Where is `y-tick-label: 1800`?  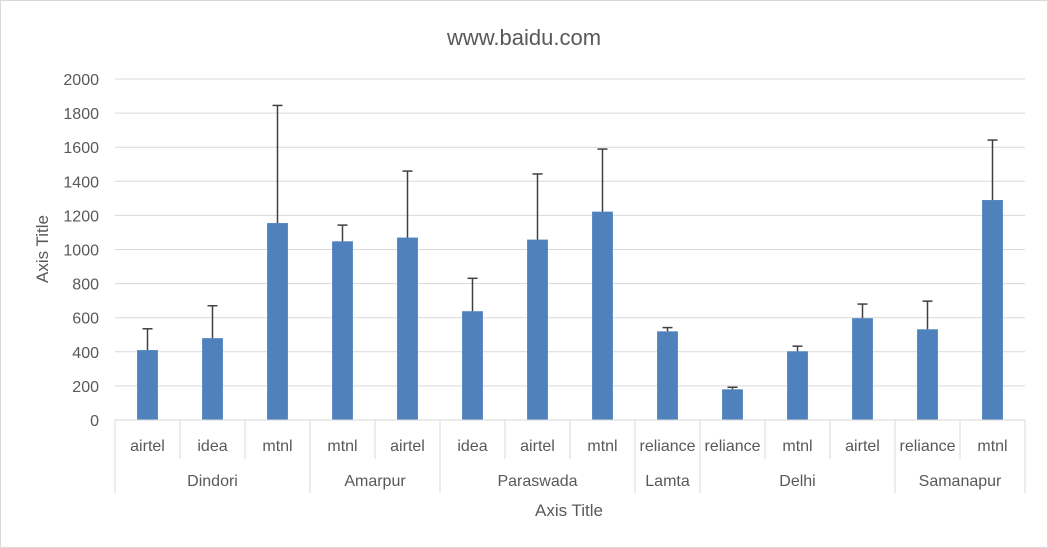
y-tick-label: 1800 is located at coordinates (81, 114).